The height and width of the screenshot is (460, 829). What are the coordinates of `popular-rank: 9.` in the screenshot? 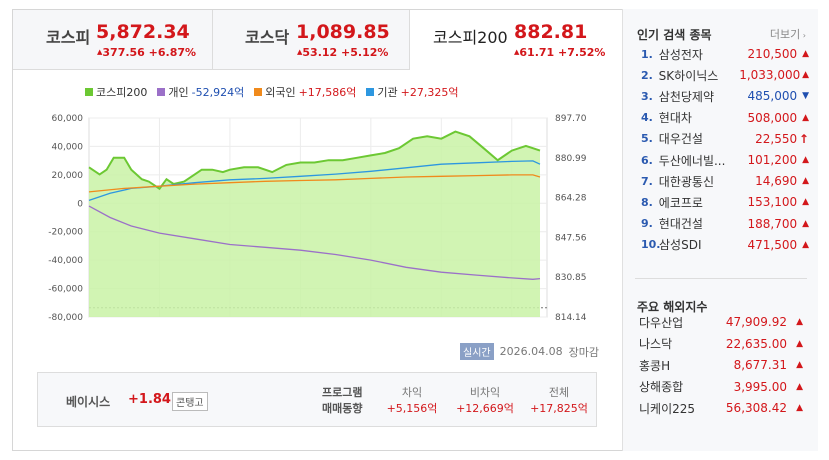 It's located at (647, 224).